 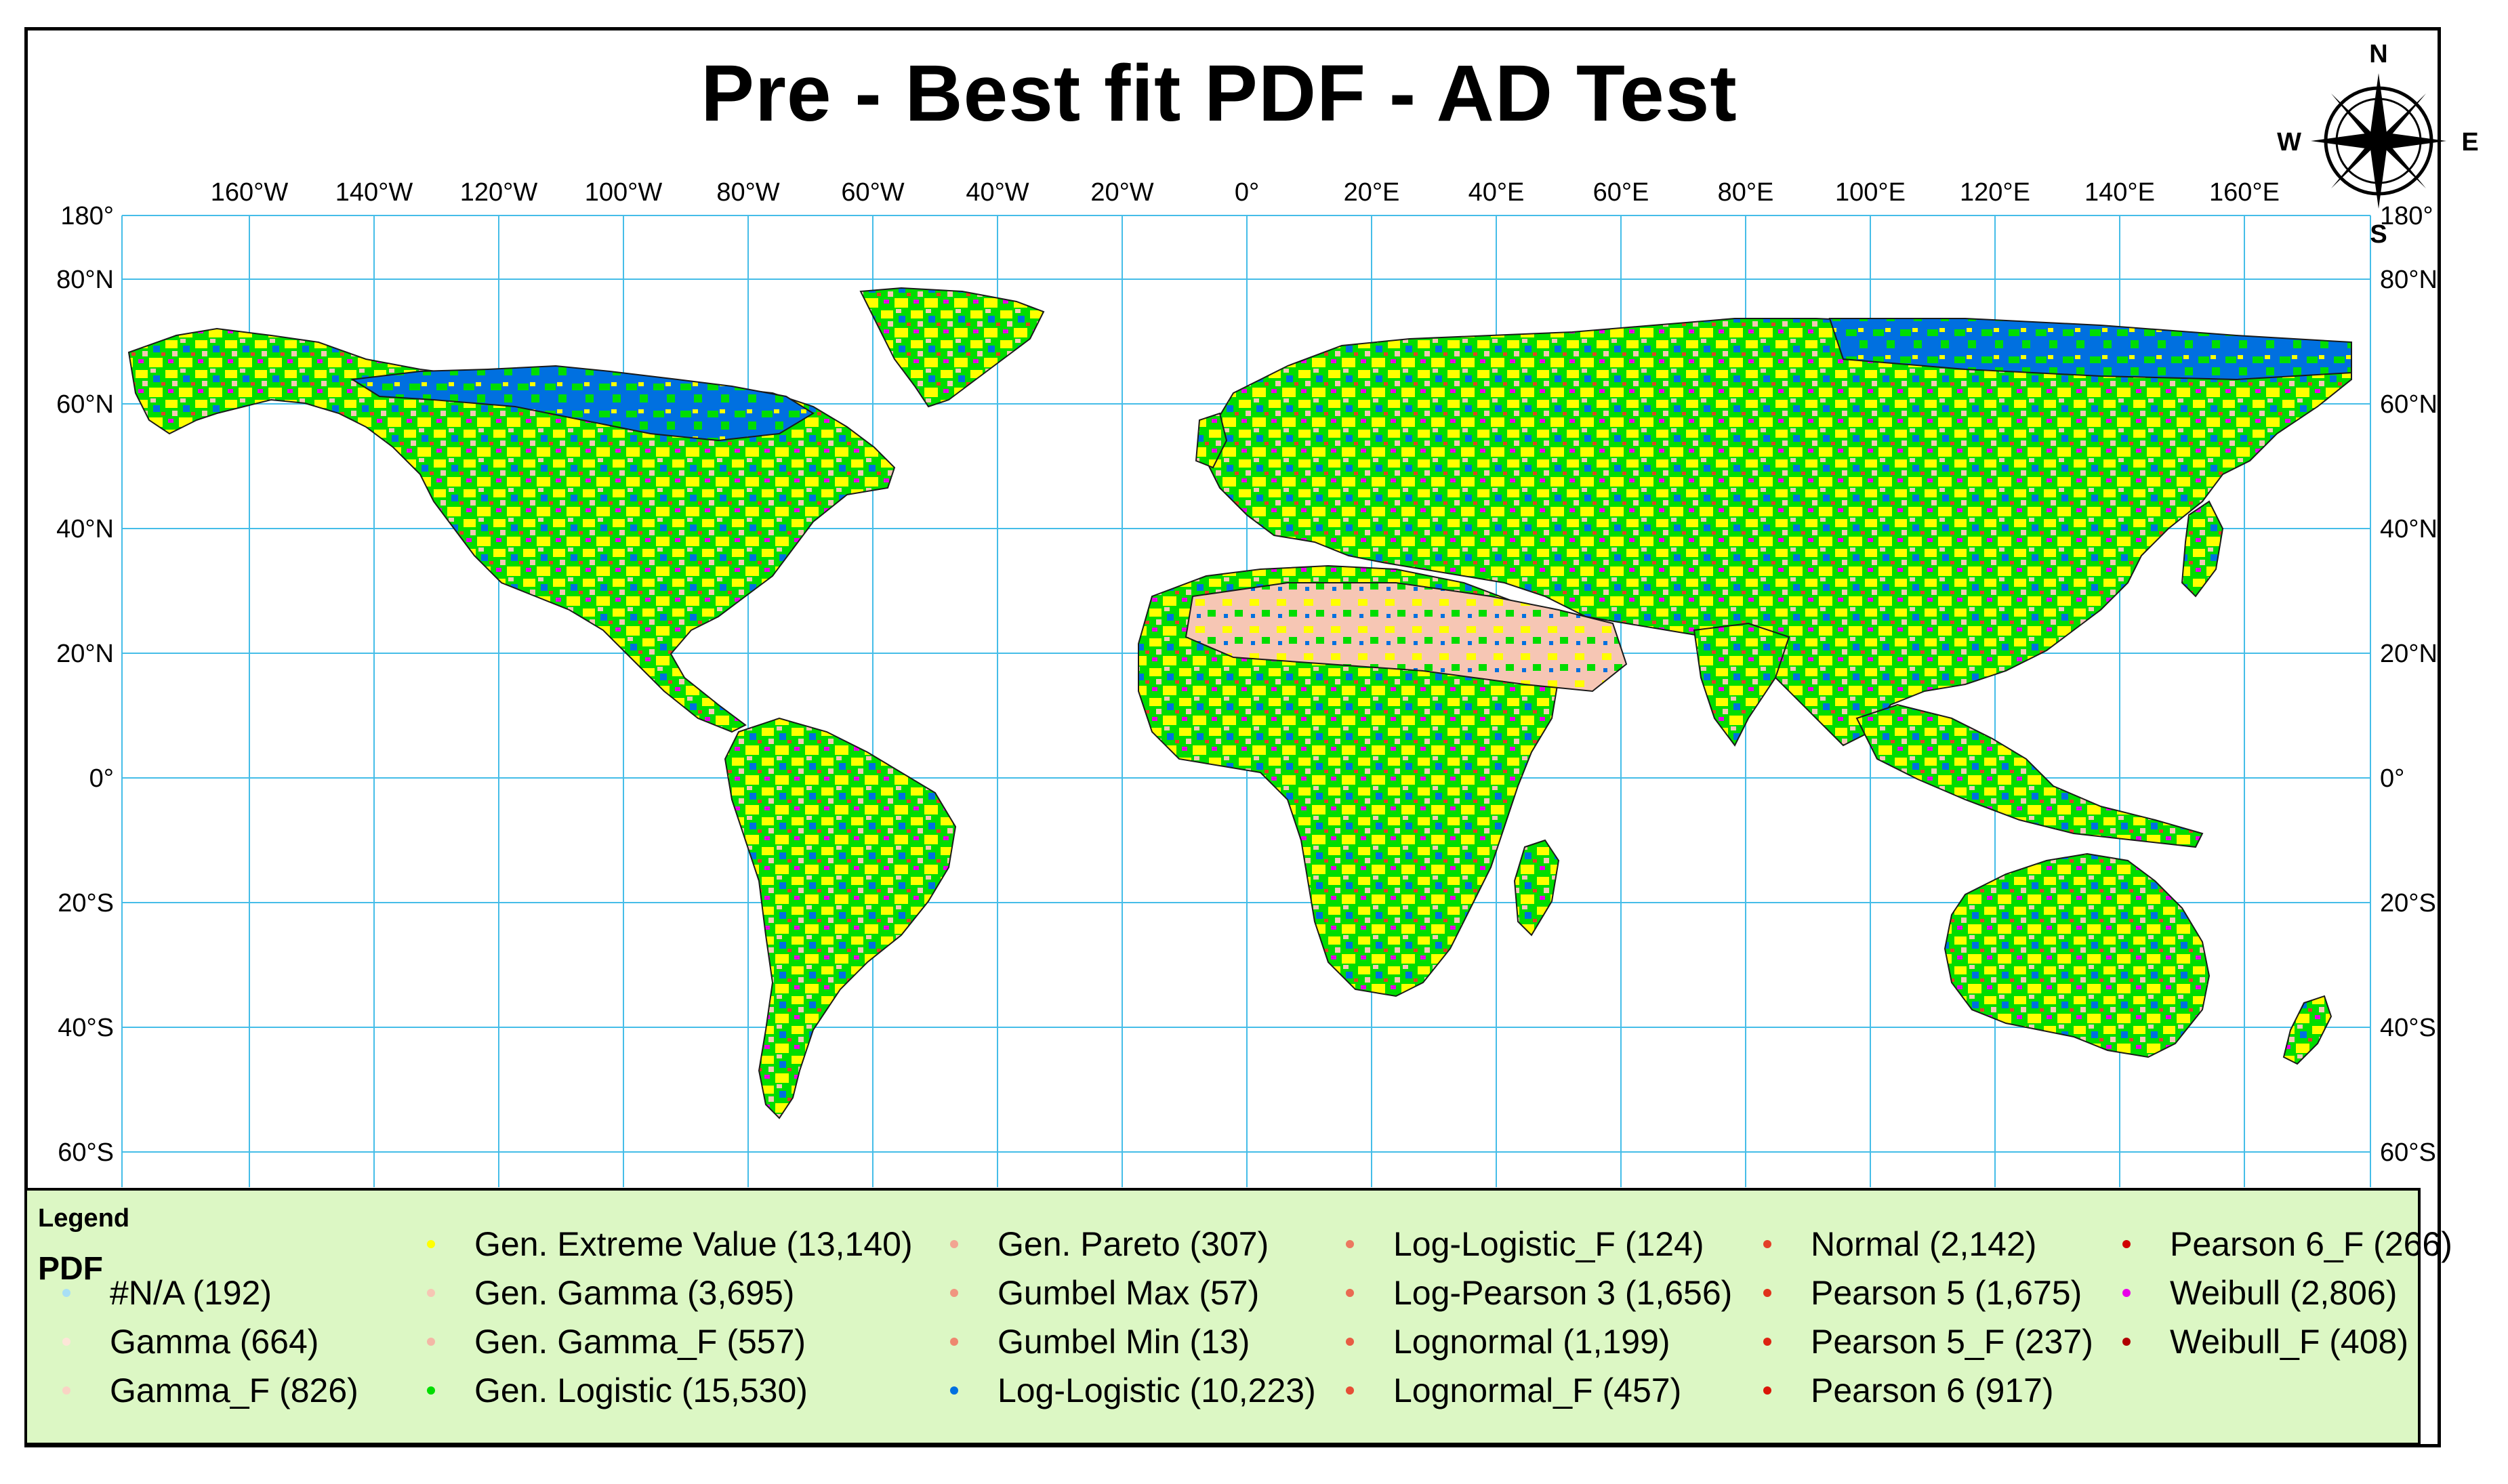 I want to click on legend-item: Pearson 6_F (266), so click(x=2287, y=1244).